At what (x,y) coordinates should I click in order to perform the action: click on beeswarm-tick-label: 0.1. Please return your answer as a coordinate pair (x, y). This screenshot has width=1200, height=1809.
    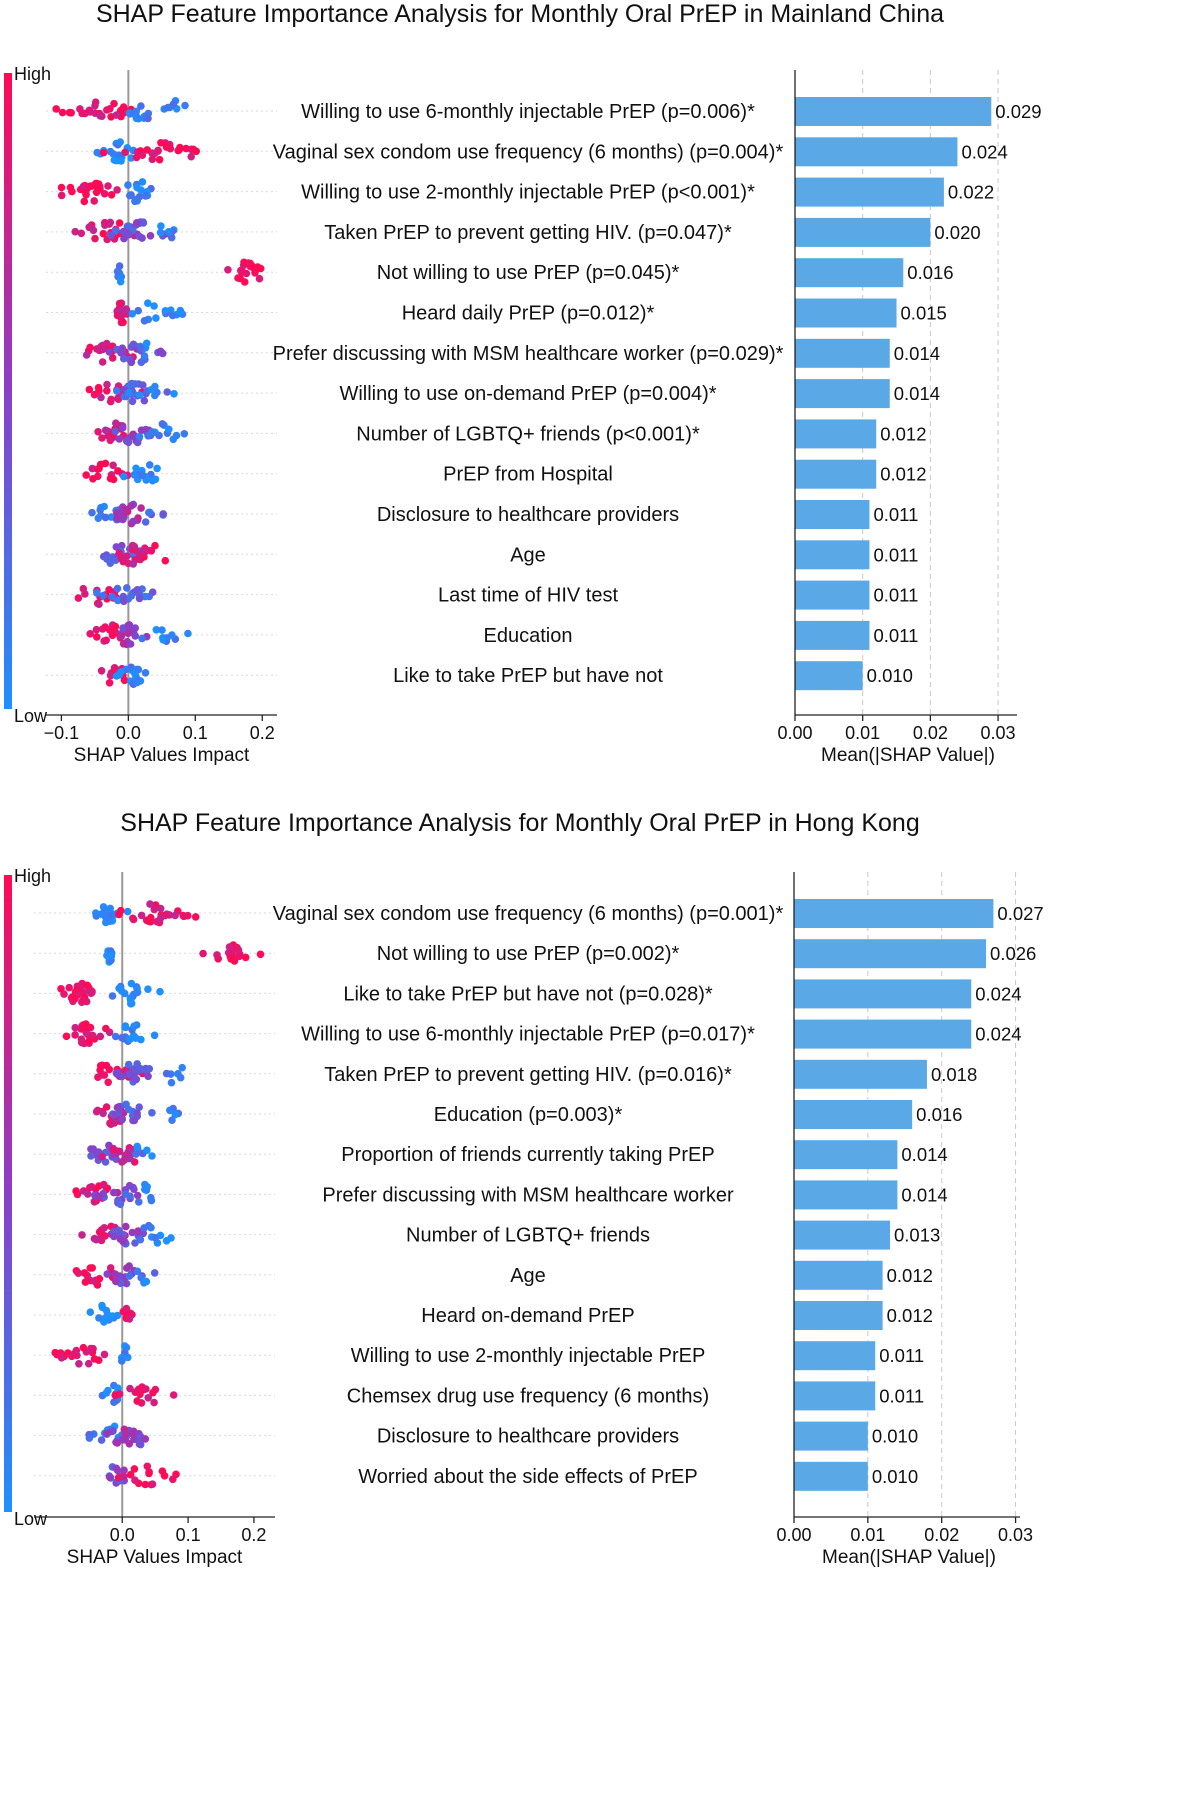
    Looking at the image, I should click on (188, 1535).